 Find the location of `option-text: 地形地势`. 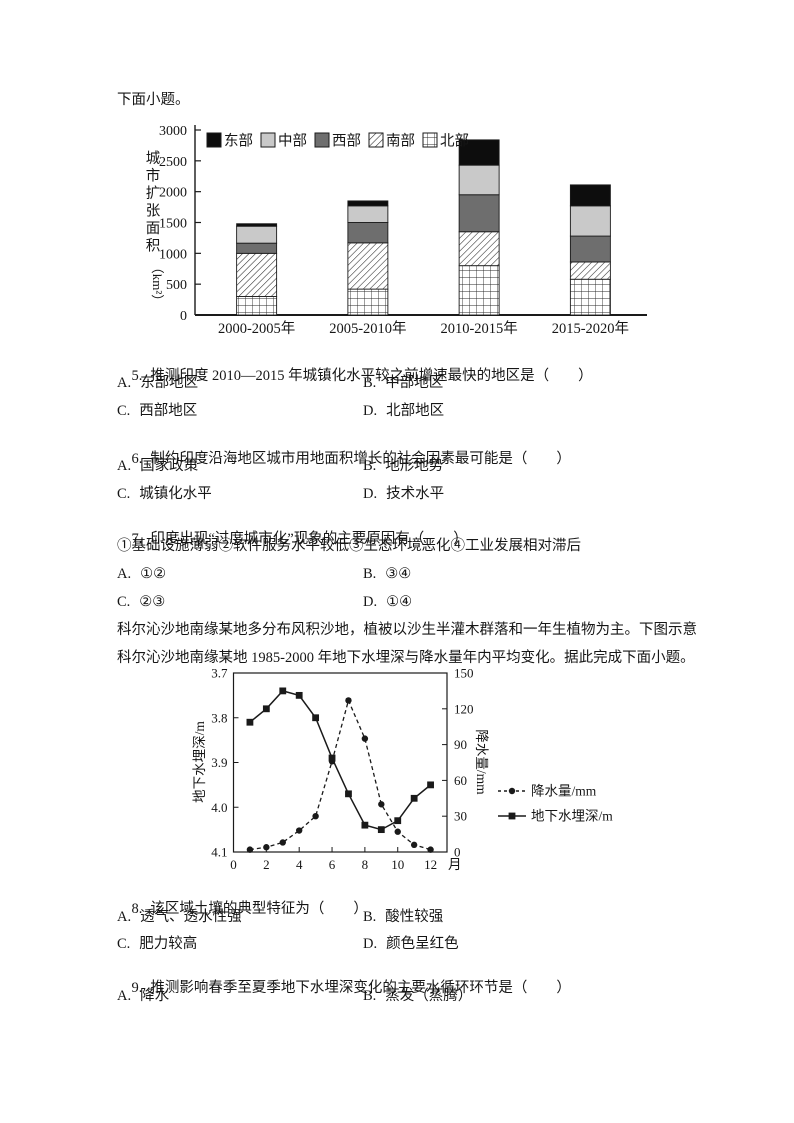

option-text: 地形地势 is located at coordinates (414, 466).